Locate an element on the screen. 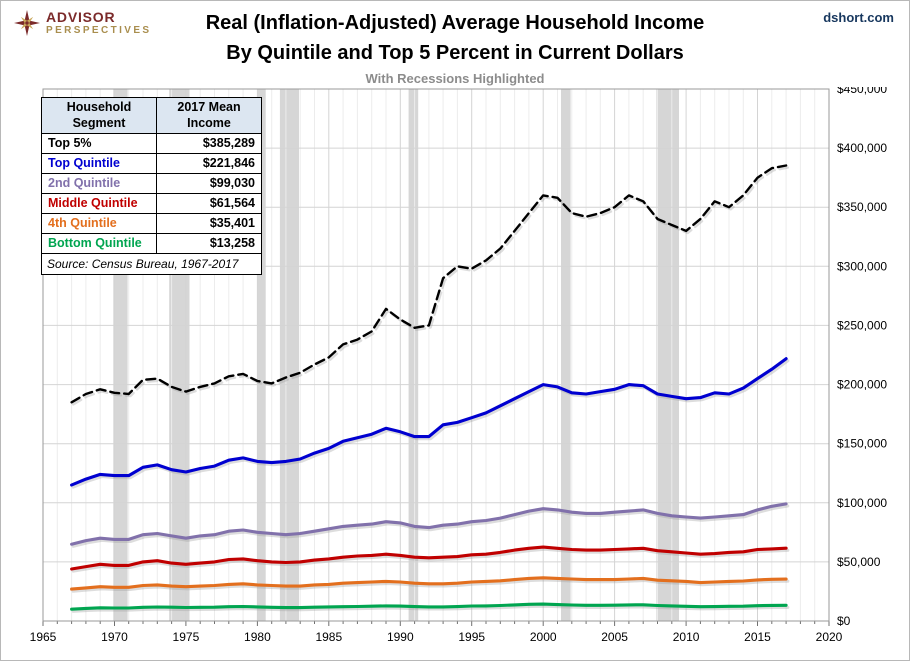  legend-segment-label: Top 5% is located at coordinates (99, 144).